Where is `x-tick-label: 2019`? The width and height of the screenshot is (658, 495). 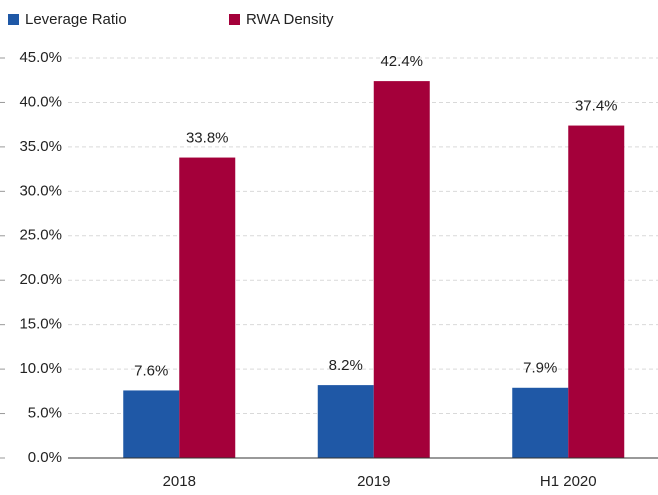 x-tick-label: 2019 is located at coordinates (373, 481).